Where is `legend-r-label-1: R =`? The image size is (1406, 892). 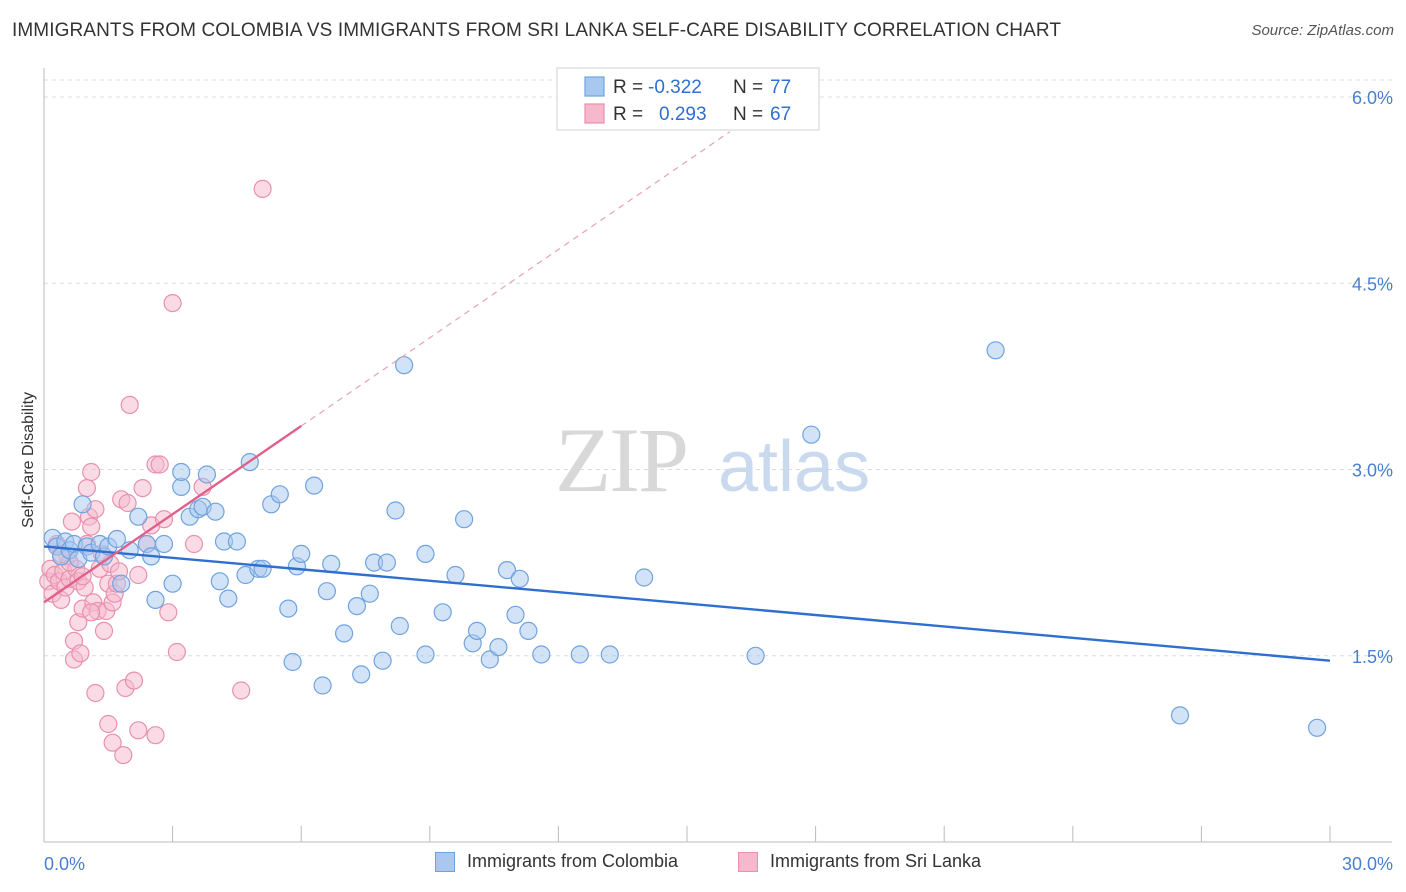
legend-r-label-1: R = is located at coordinates (628, 87).